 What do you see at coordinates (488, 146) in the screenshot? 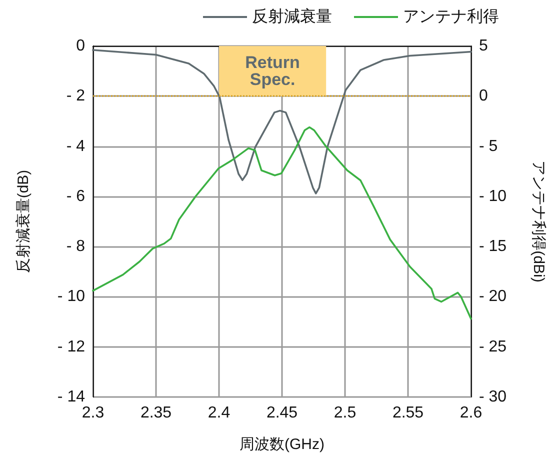
I see `y2-tick-label: - 5` at bounding box center [488, 146].